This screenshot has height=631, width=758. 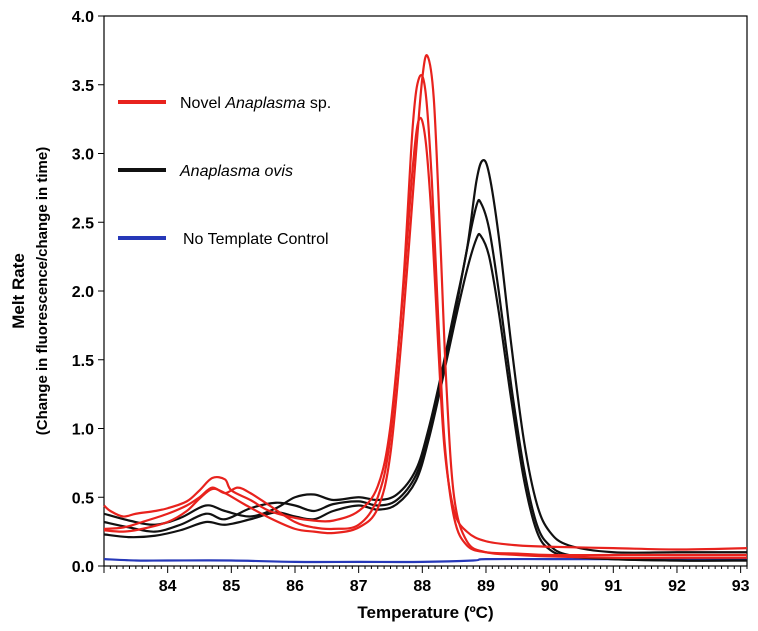 I want to click on x-tick-label: 87, so click(x=359, y=586).